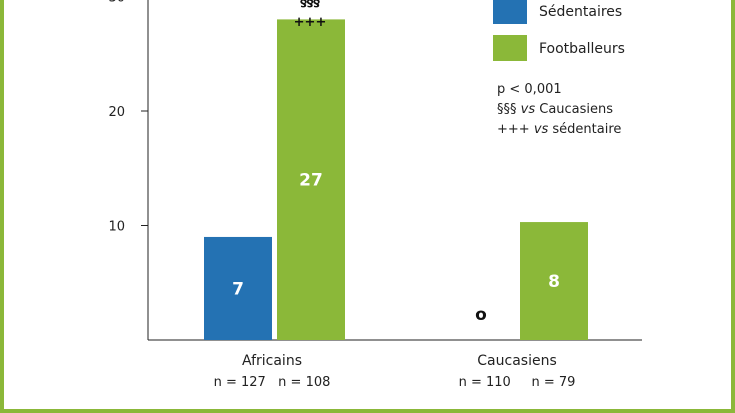 Image resolution: width=735 pixels, height=413 pixels. What do you see at coordinates (580, 12) in the screenshot?
I see `legend-label-sedentaires: Sédentaires` at bounding box center [580, 12].